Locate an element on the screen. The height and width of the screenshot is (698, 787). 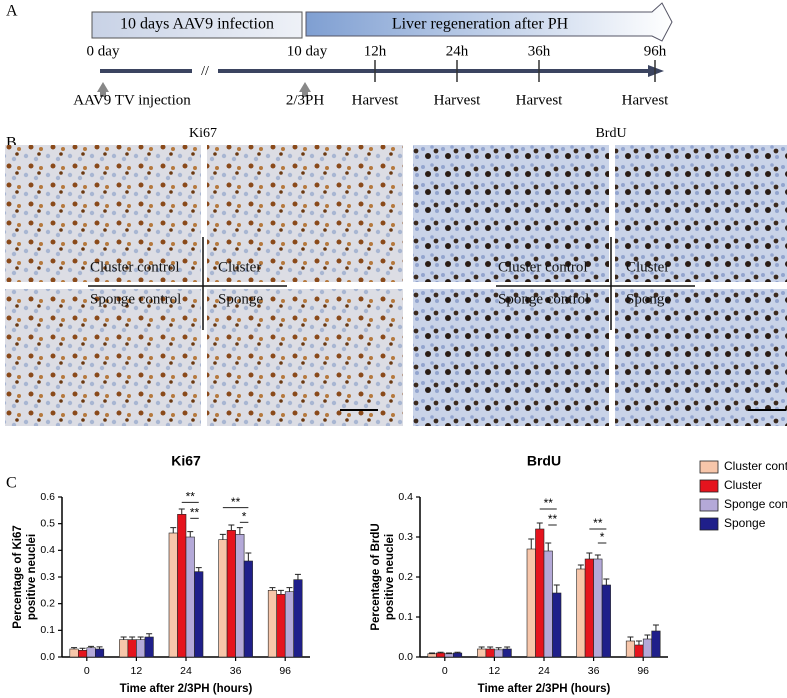
phase-arrow is located at coordinates (489, 22).